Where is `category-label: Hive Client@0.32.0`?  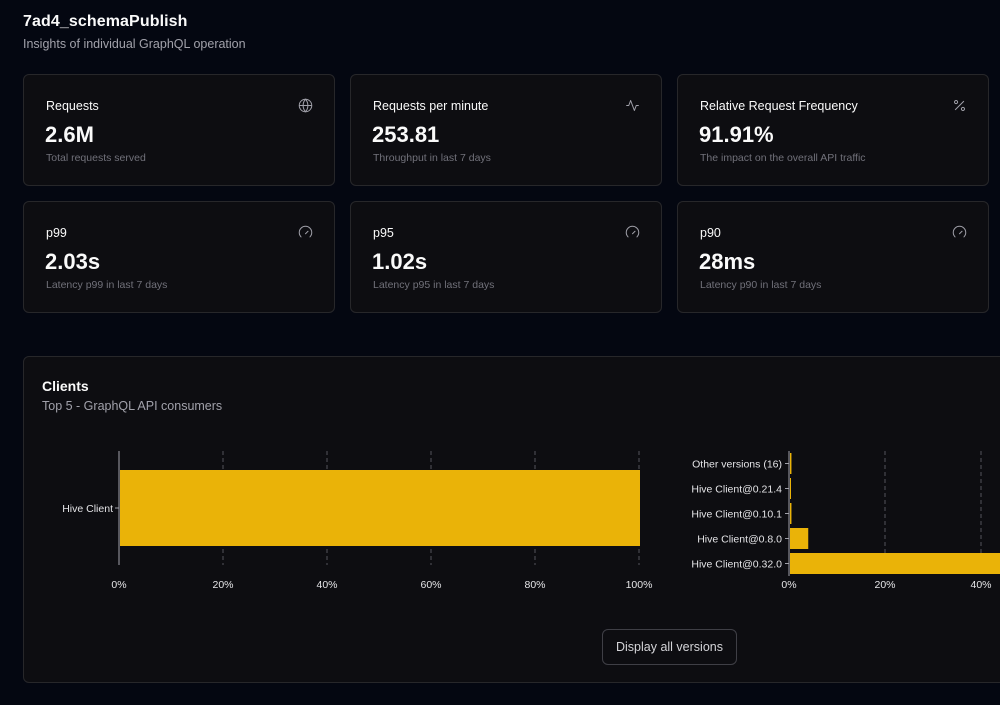 category-label: Hive Client@0.32.0 is located at coordinates (736, 565).